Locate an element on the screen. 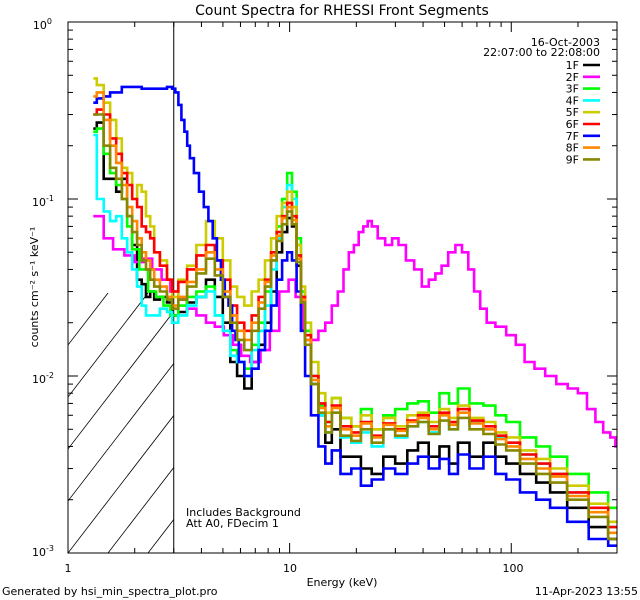 Image resolution: width=640 pixels, height=600 pixels. y-tick-label-1e0: 10⁰ is located at coordinates (42, 24).